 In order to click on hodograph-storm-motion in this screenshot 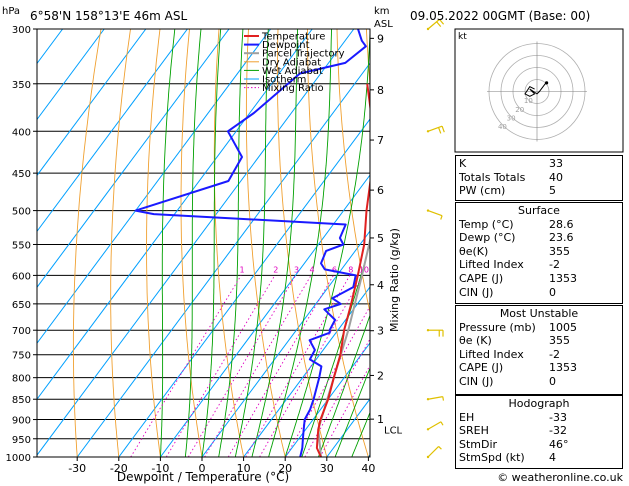, I will do `click(547, 83)`.